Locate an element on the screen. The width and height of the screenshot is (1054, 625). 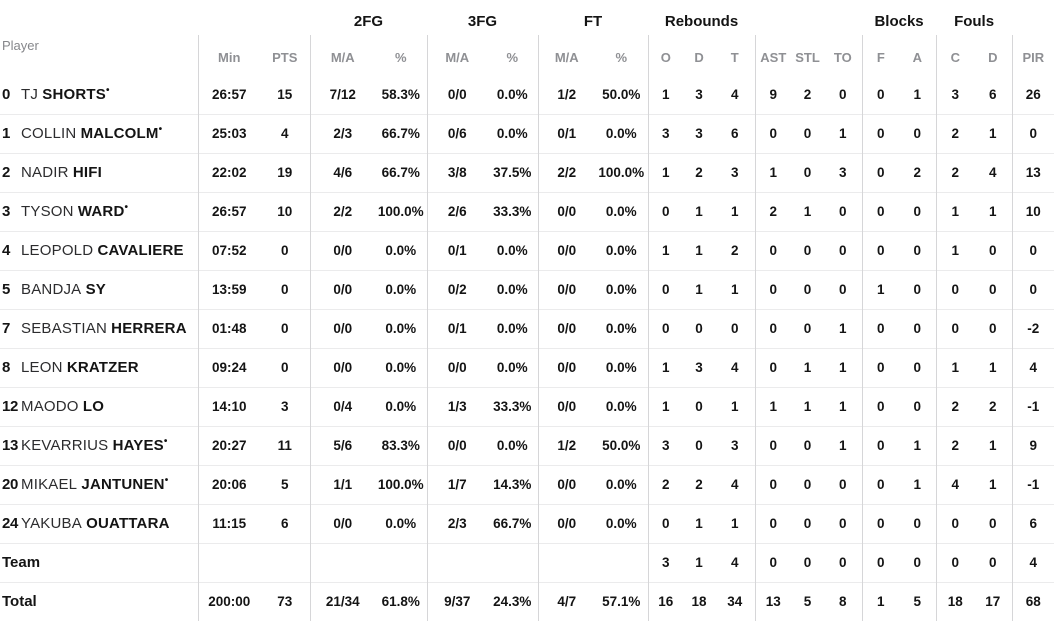
cell-reb-o: 2 is located at coordinates (665, 484).